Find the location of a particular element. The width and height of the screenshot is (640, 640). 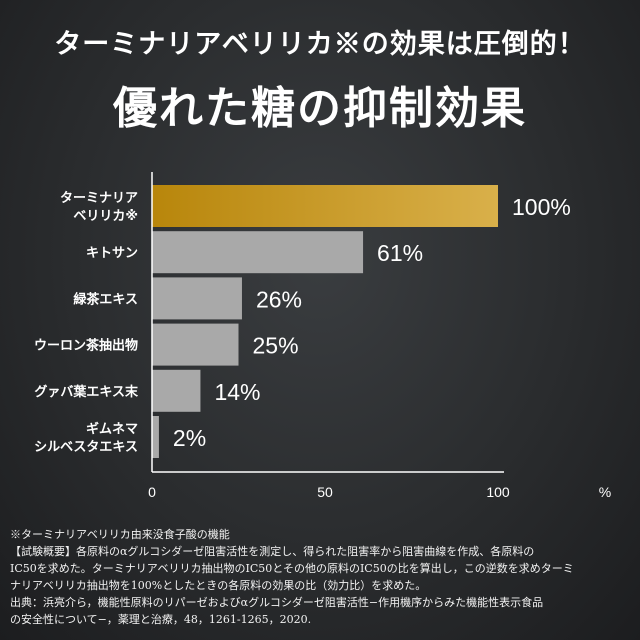

x-tick-label: 50 is located at coordinates (325, 492).